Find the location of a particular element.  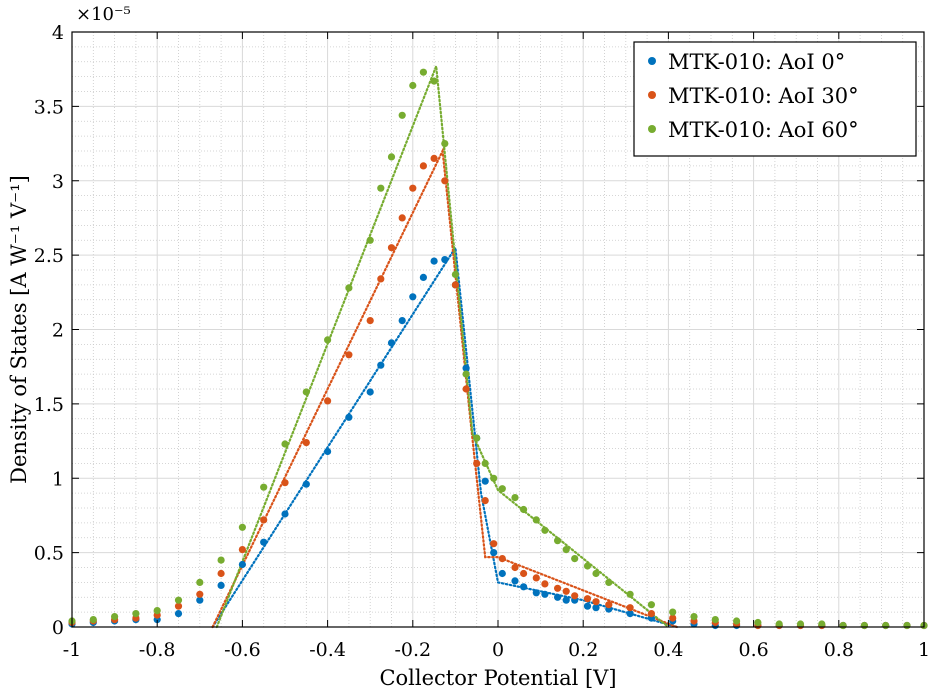

y-tick-label: 3 is located at coordinates (58, 182).